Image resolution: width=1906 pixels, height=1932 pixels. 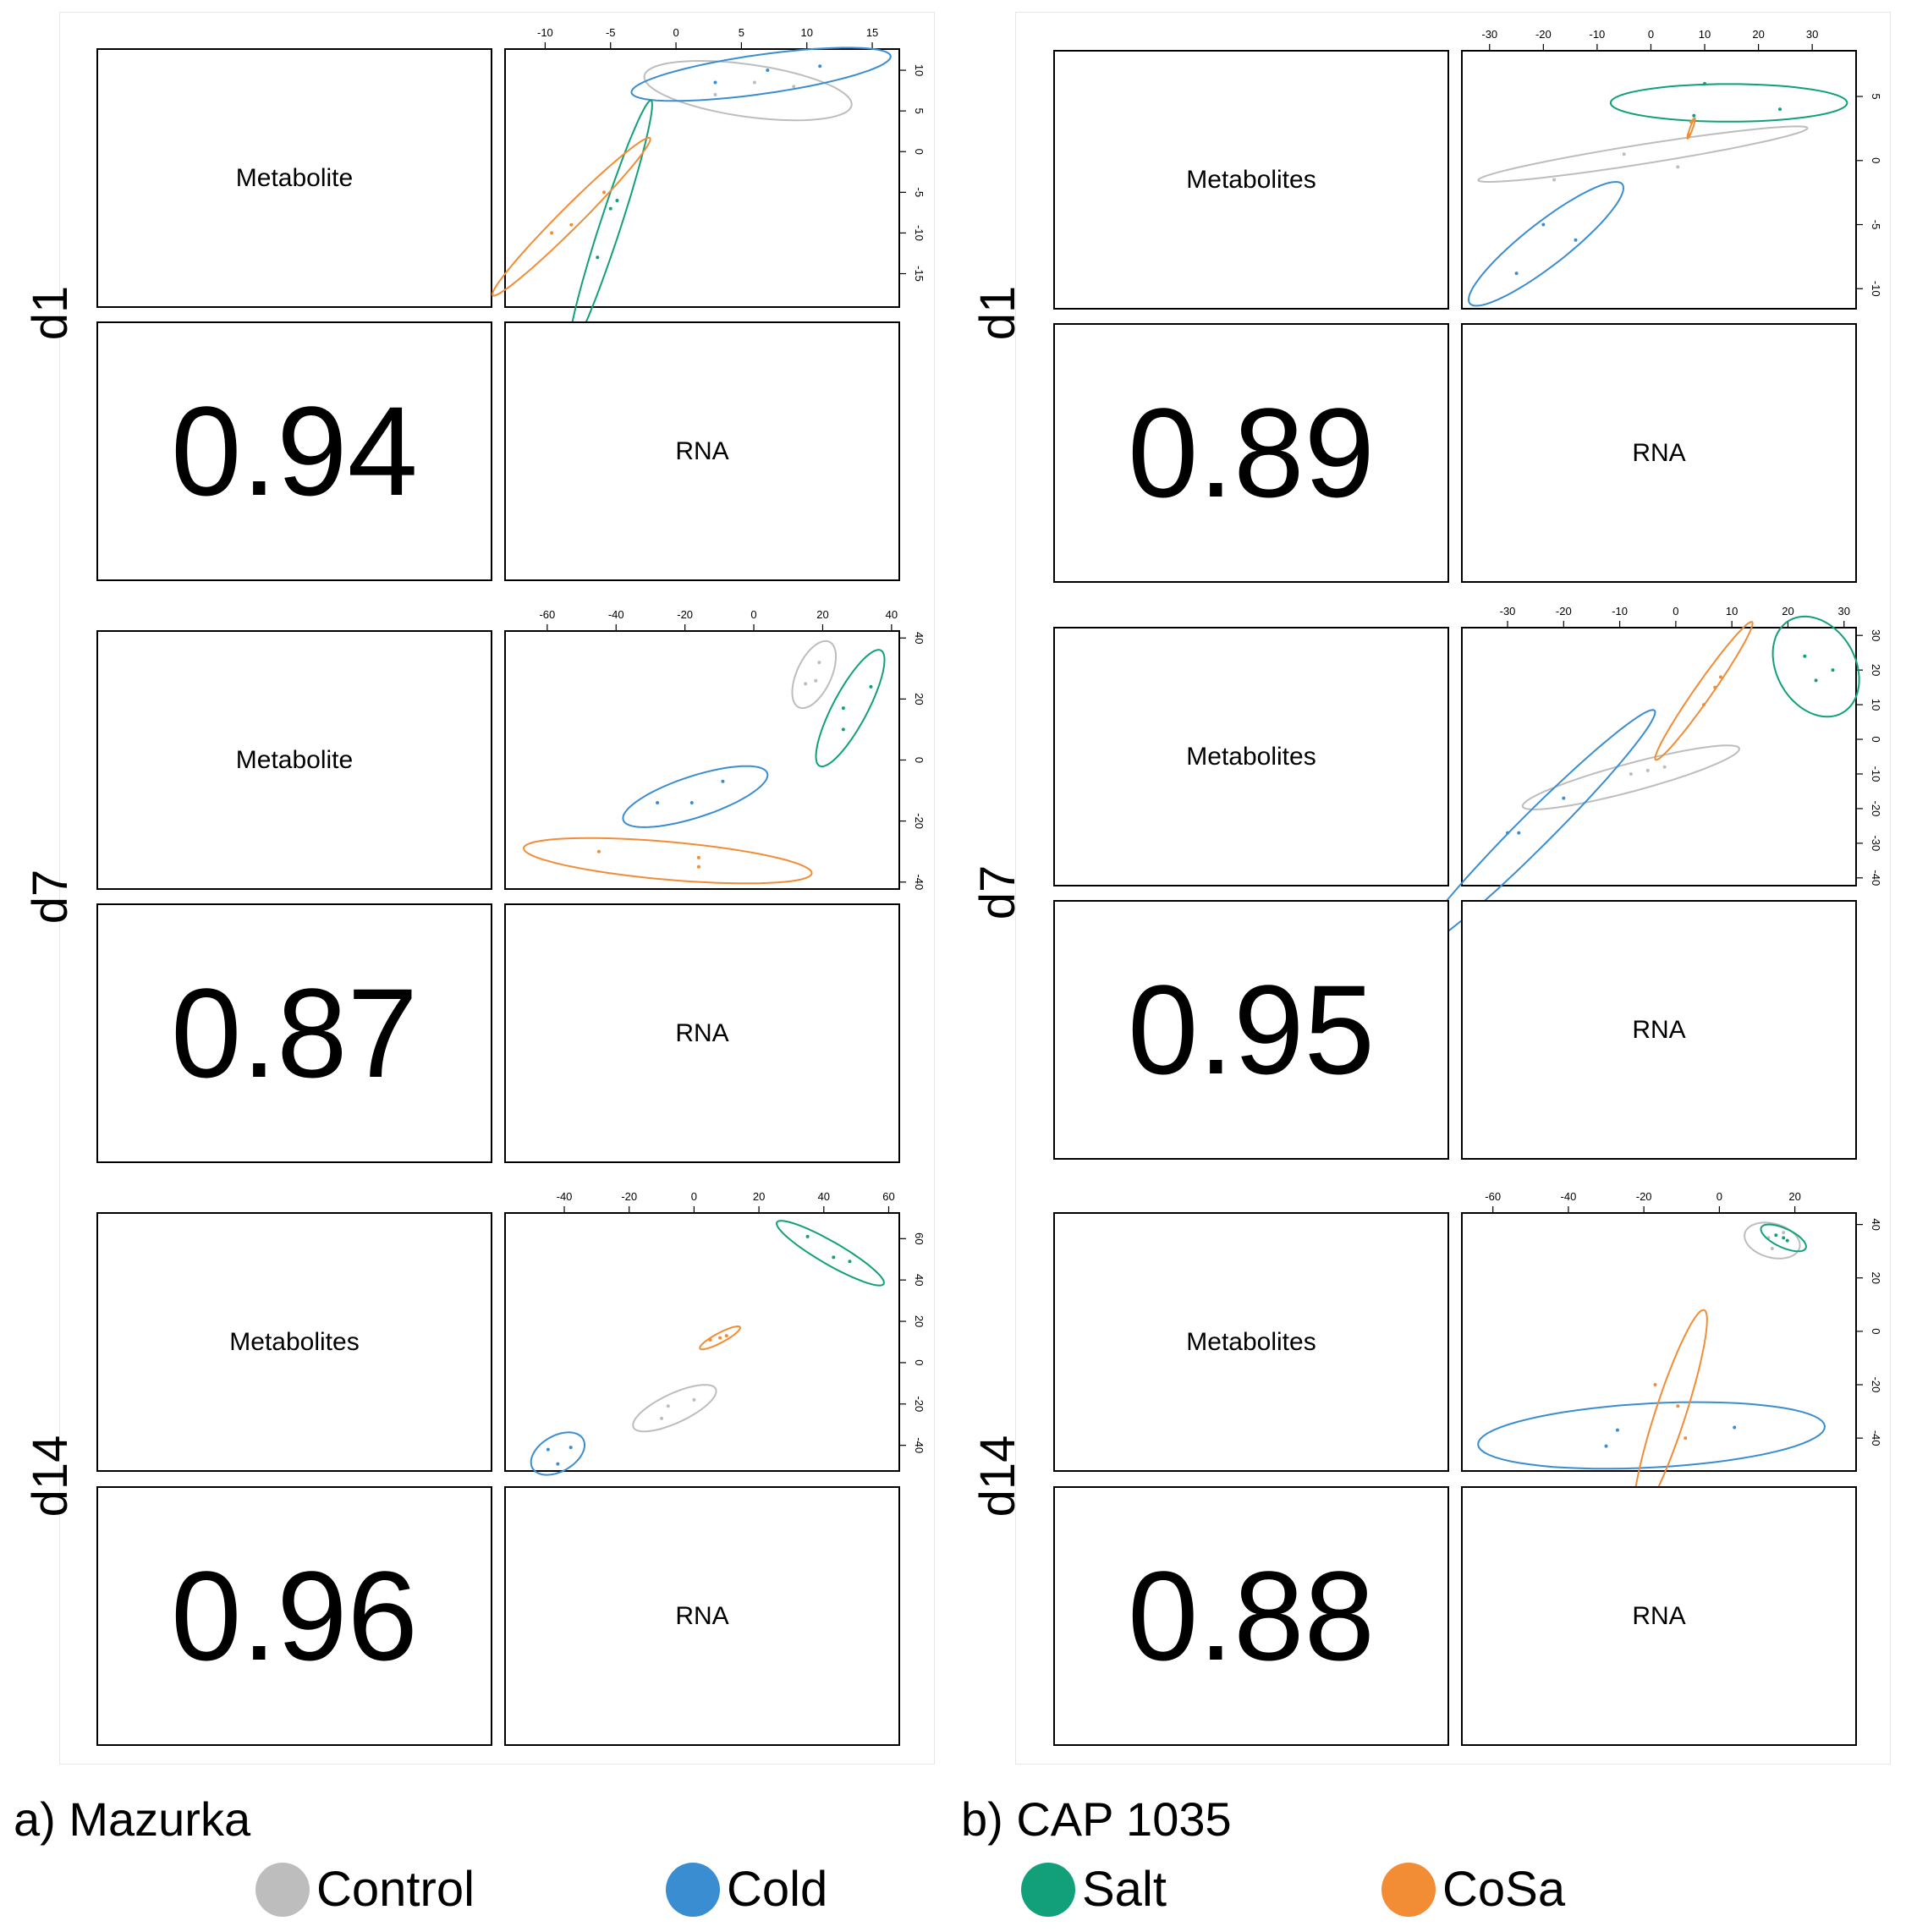 I want to click on row-label-a-d14: d14, so click(x=50, y=1476).